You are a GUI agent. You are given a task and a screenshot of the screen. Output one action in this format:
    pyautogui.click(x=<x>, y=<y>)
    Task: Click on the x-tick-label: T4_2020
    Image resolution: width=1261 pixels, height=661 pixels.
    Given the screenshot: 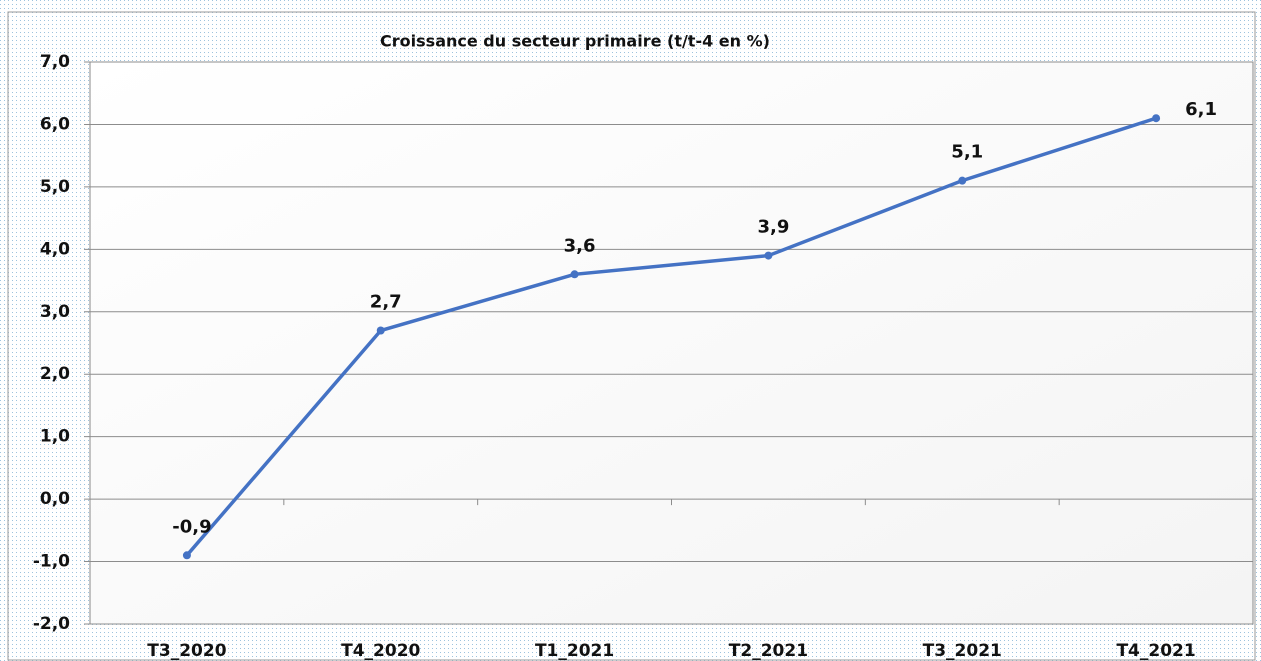 What is the action you would take?
    pyautogui.click(x=380, y=651)
    